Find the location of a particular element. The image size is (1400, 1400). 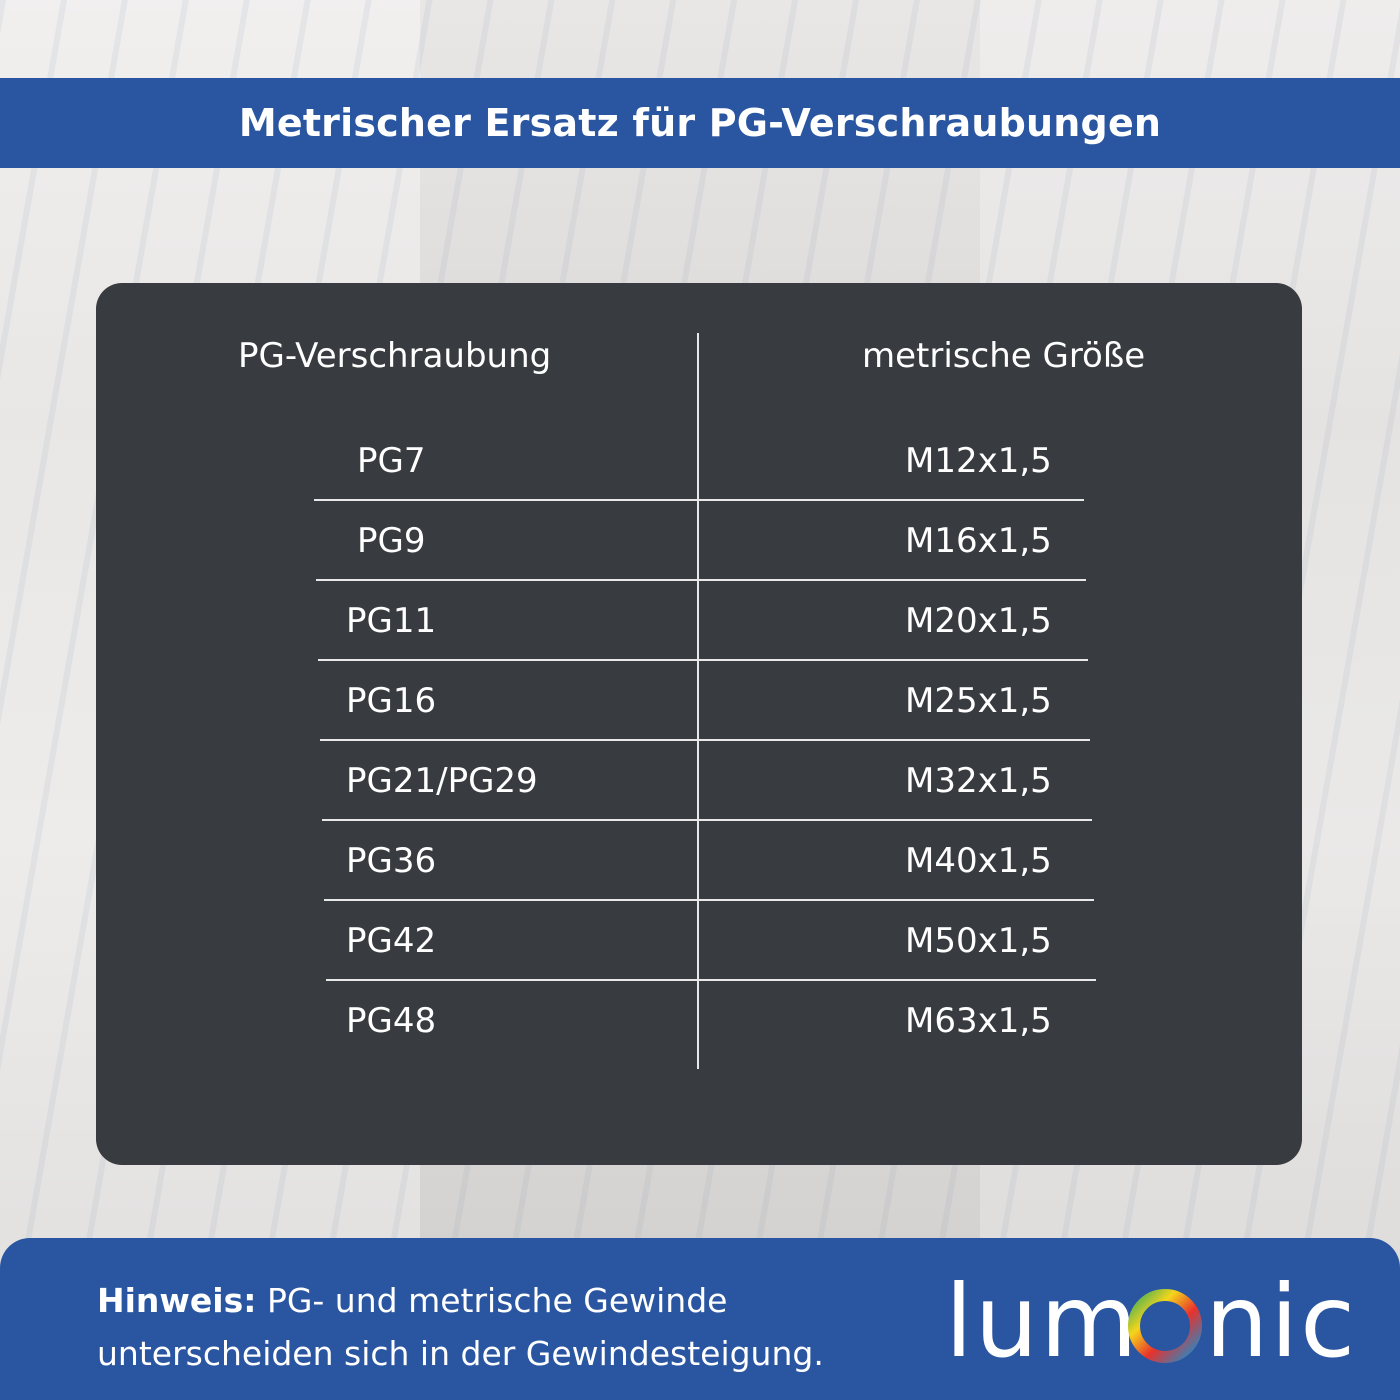

cell-pg: PG42 is located at coordinates (391, 941).